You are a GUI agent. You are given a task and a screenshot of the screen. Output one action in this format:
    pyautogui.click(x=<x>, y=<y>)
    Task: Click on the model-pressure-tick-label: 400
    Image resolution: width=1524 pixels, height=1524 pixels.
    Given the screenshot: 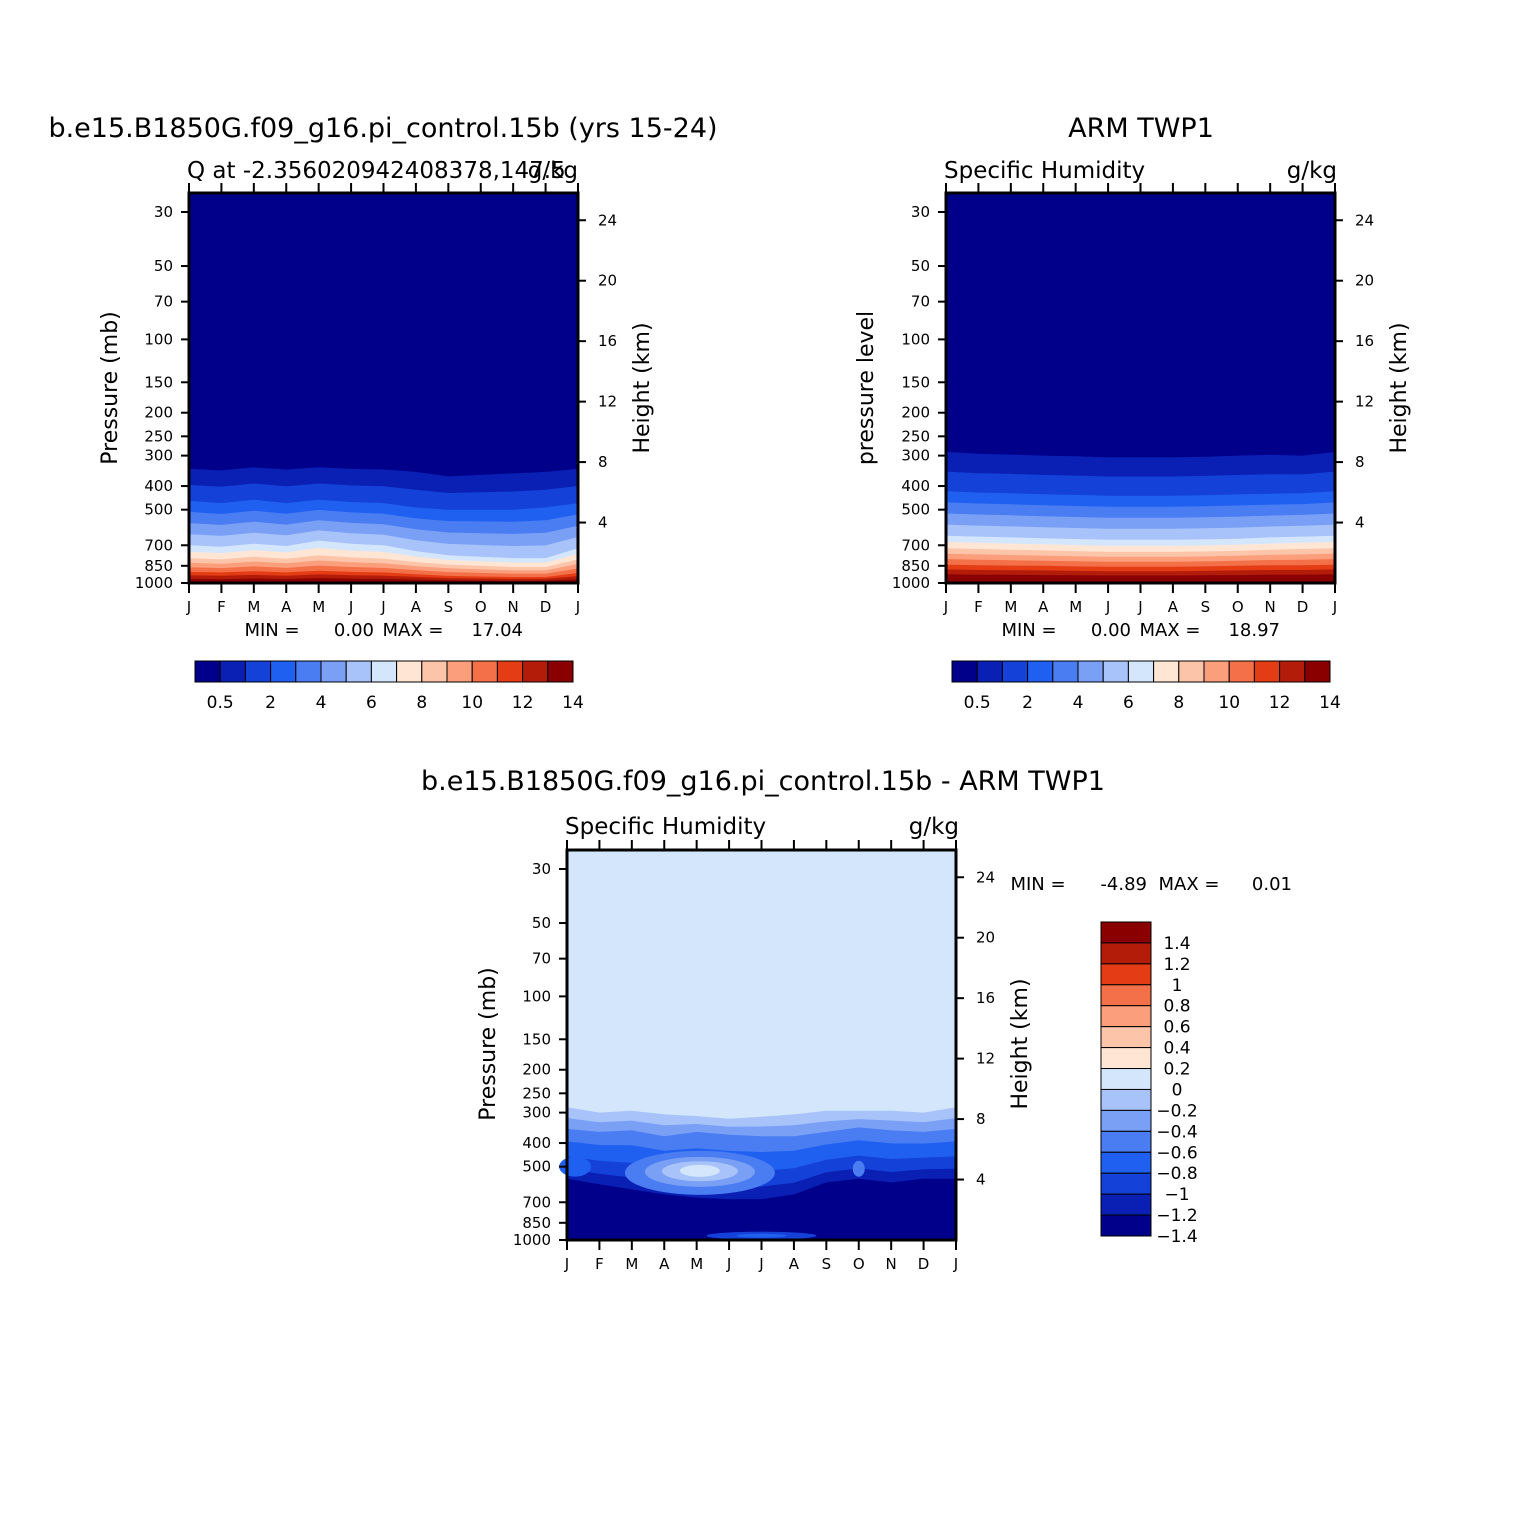 What is the action you would take?
    pyautogui.click(x=158, y=486)
    